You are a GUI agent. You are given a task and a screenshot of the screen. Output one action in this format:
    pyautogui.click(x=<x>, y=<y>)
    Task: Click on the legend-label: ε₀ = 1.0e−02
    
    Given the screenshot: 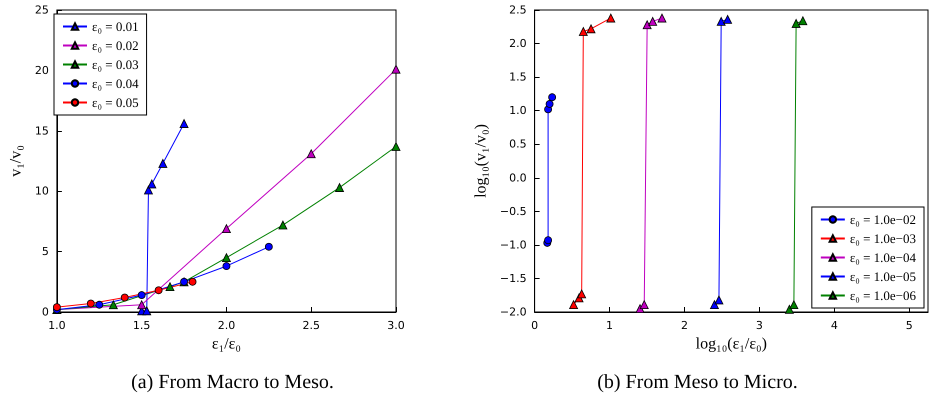 What is the action you would take?
    pyautogui.click(x=883, y=219)
    